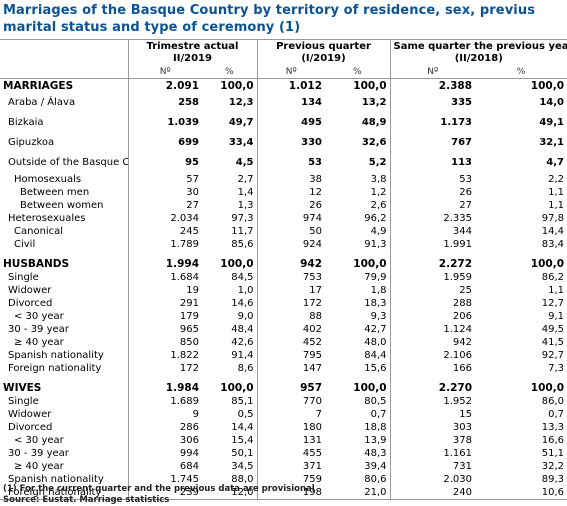  Describe the element at coordinates (290, 123) in the screenshot. I see `cell-number: 495` at that location.